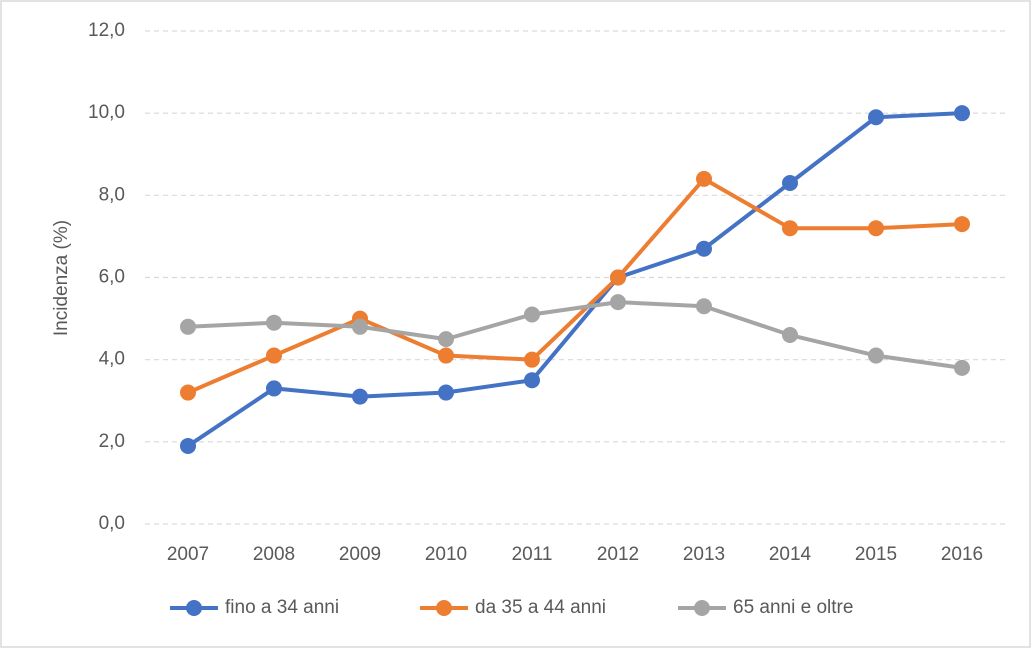  I want to click on y-tick-label: 6,0, so click(112, 277).